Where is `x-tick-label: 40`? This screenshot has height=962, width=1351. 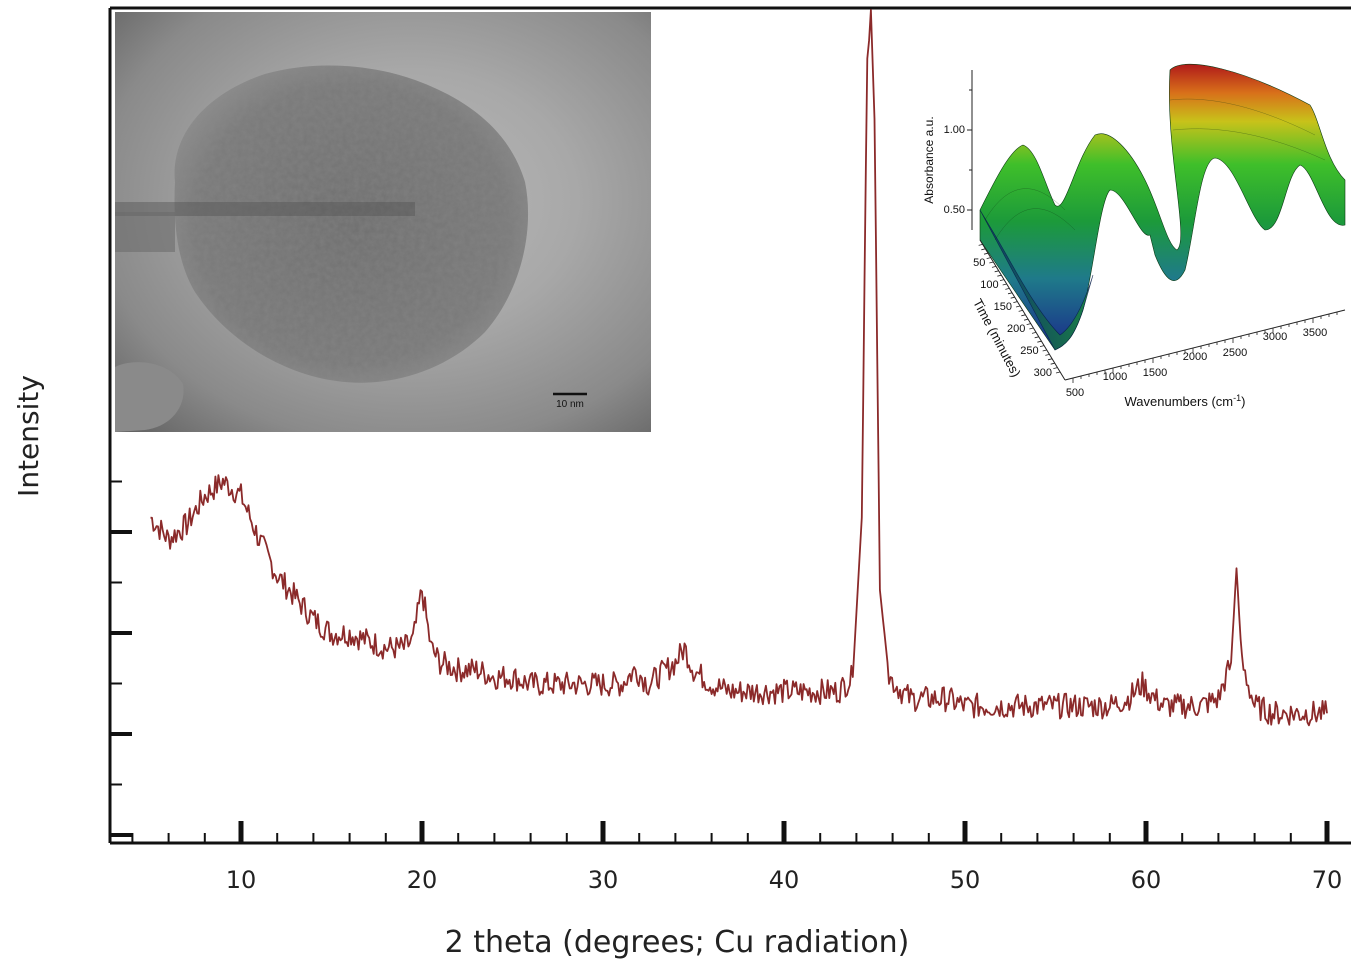 x-tick-label: 40 is located at coordinates (784, 880).